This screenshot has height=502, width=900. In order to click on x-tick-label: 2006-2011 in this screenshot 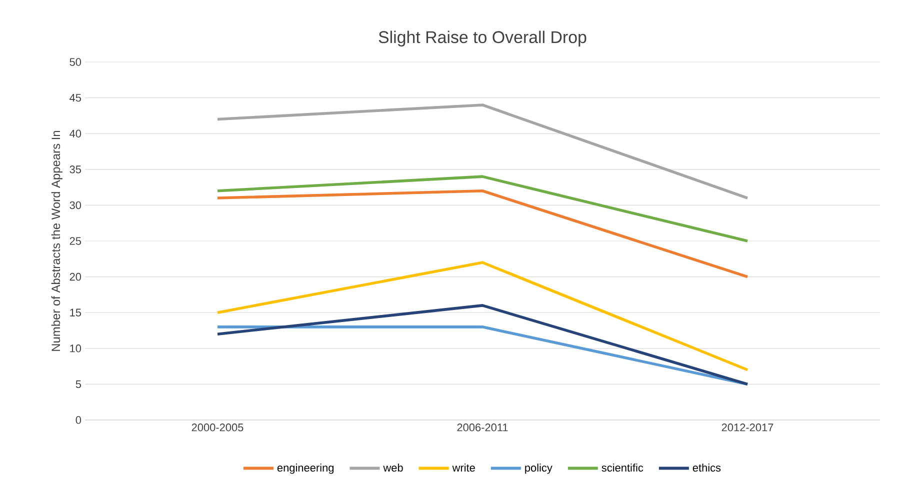, I will do `click(482, 428)`.